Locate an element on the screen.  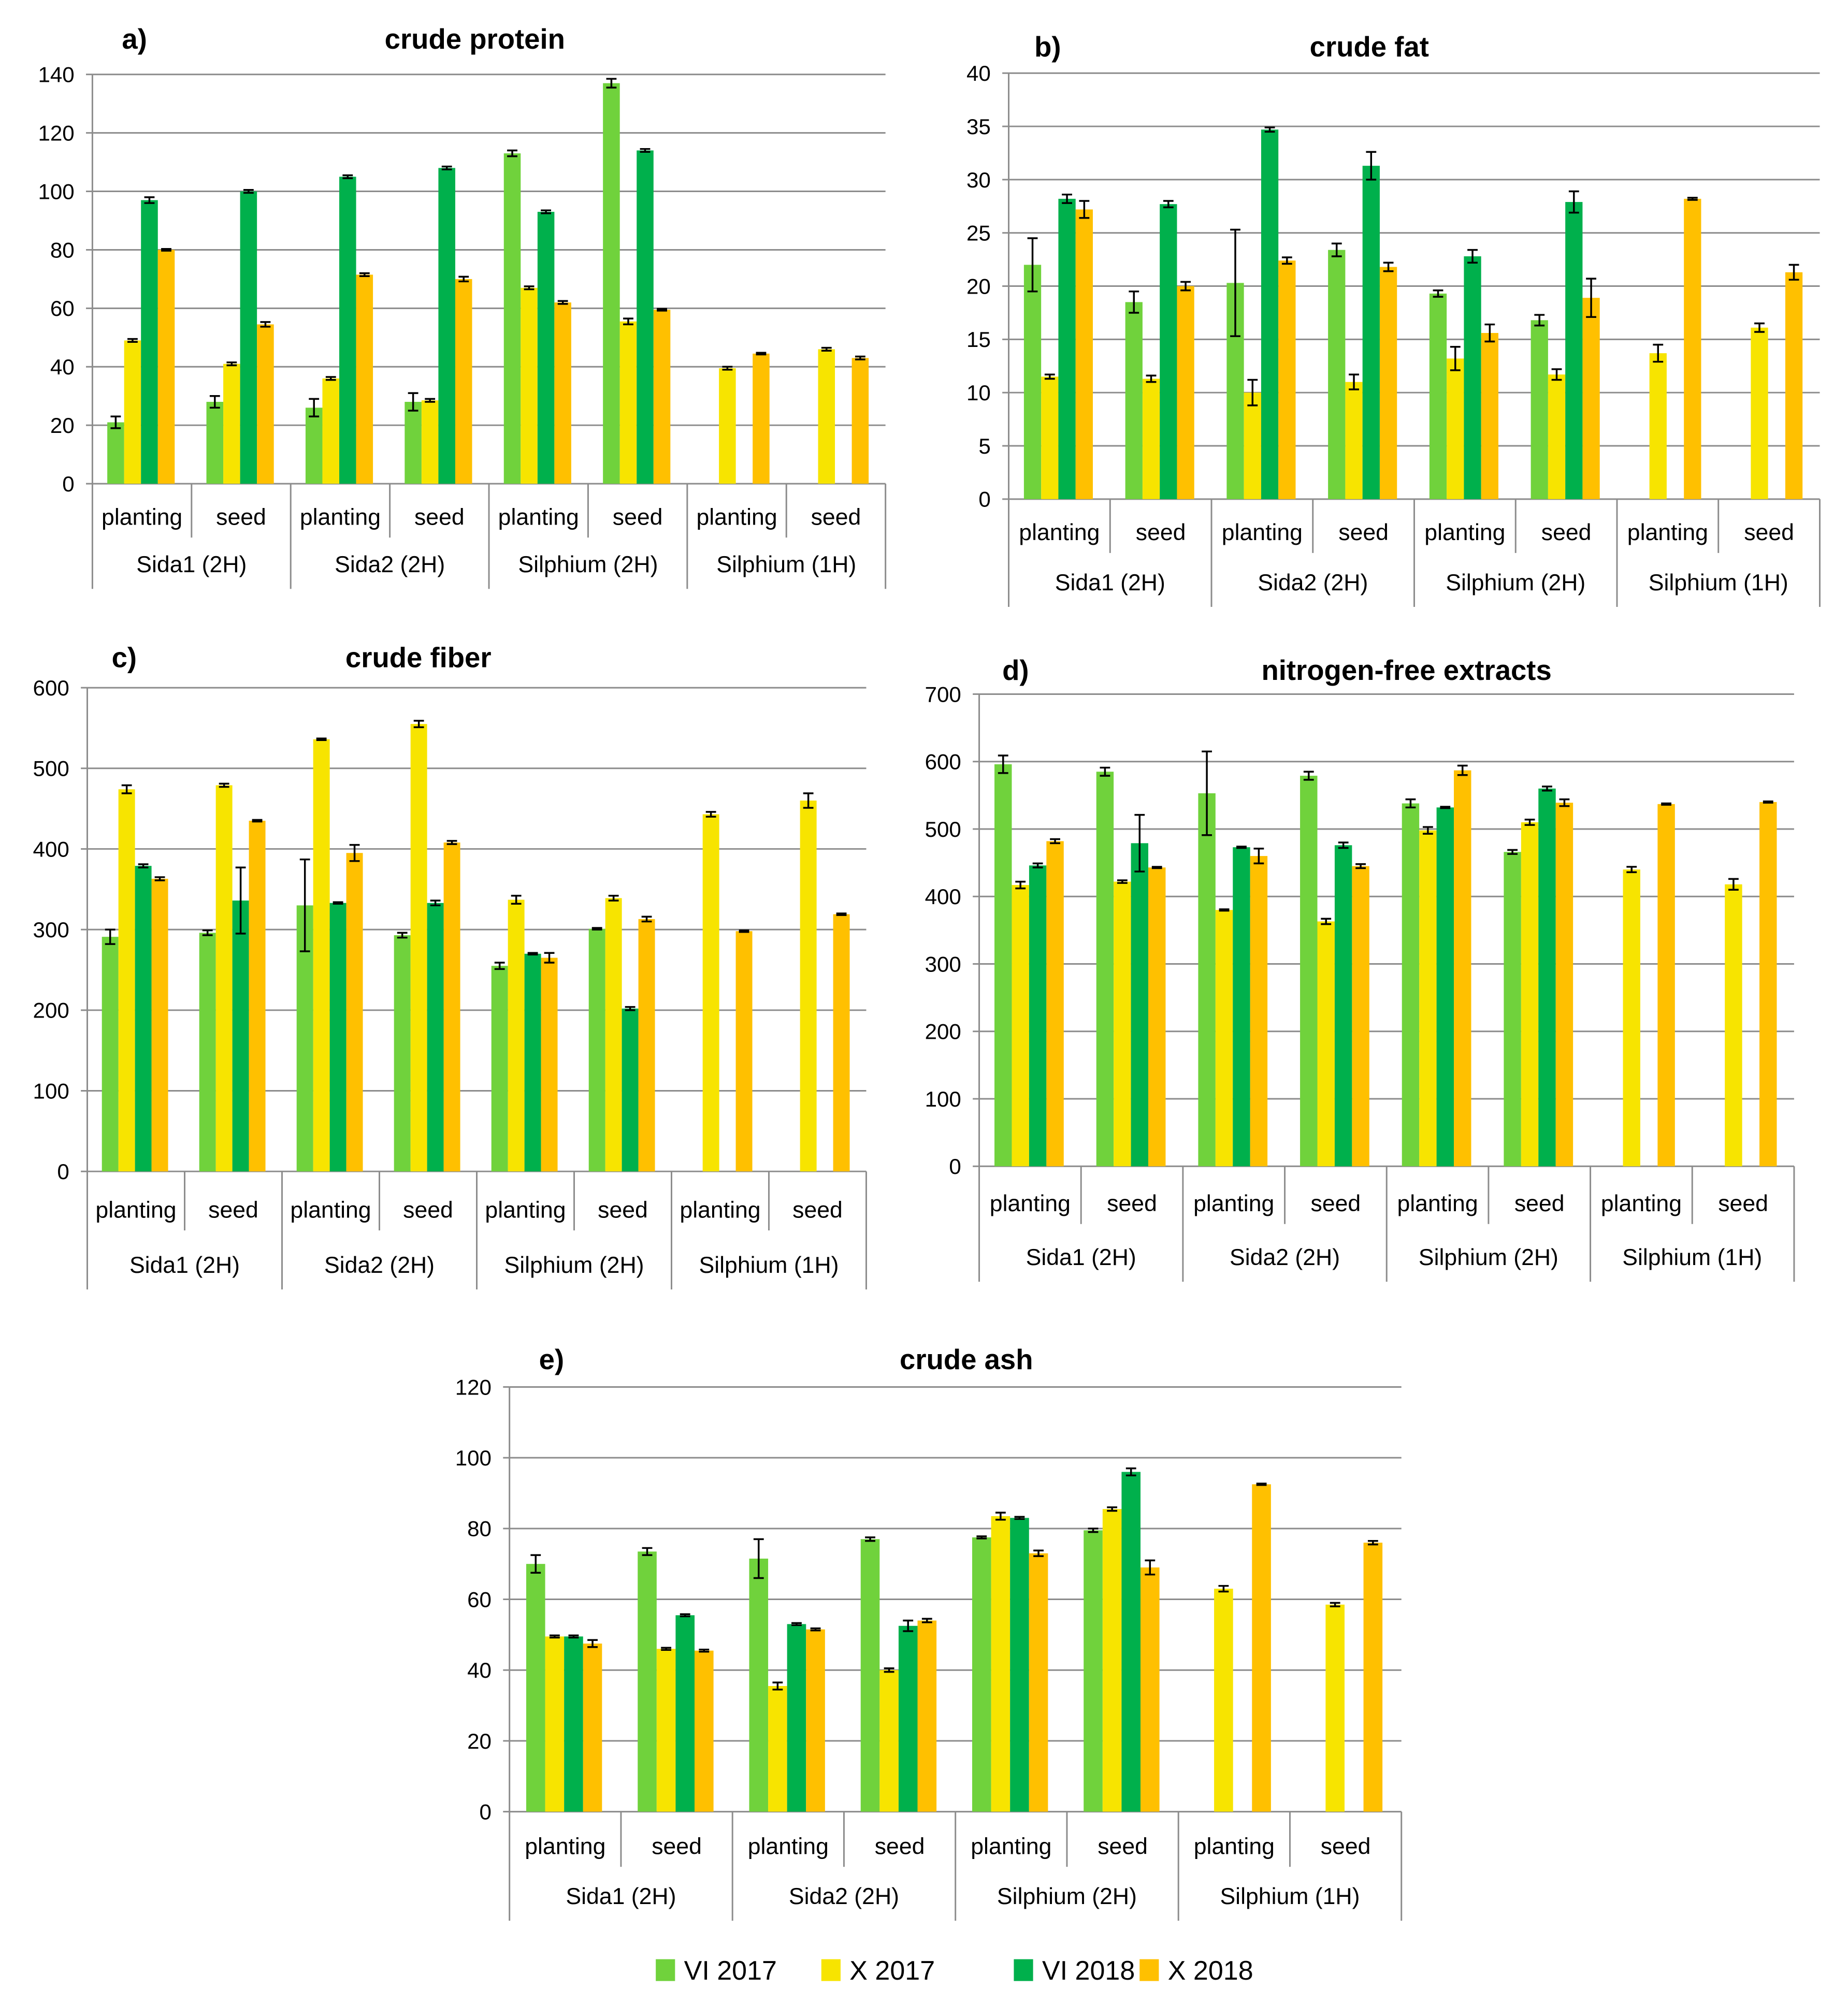
y-tick-label: 500 is located at coordinates (943, 829).